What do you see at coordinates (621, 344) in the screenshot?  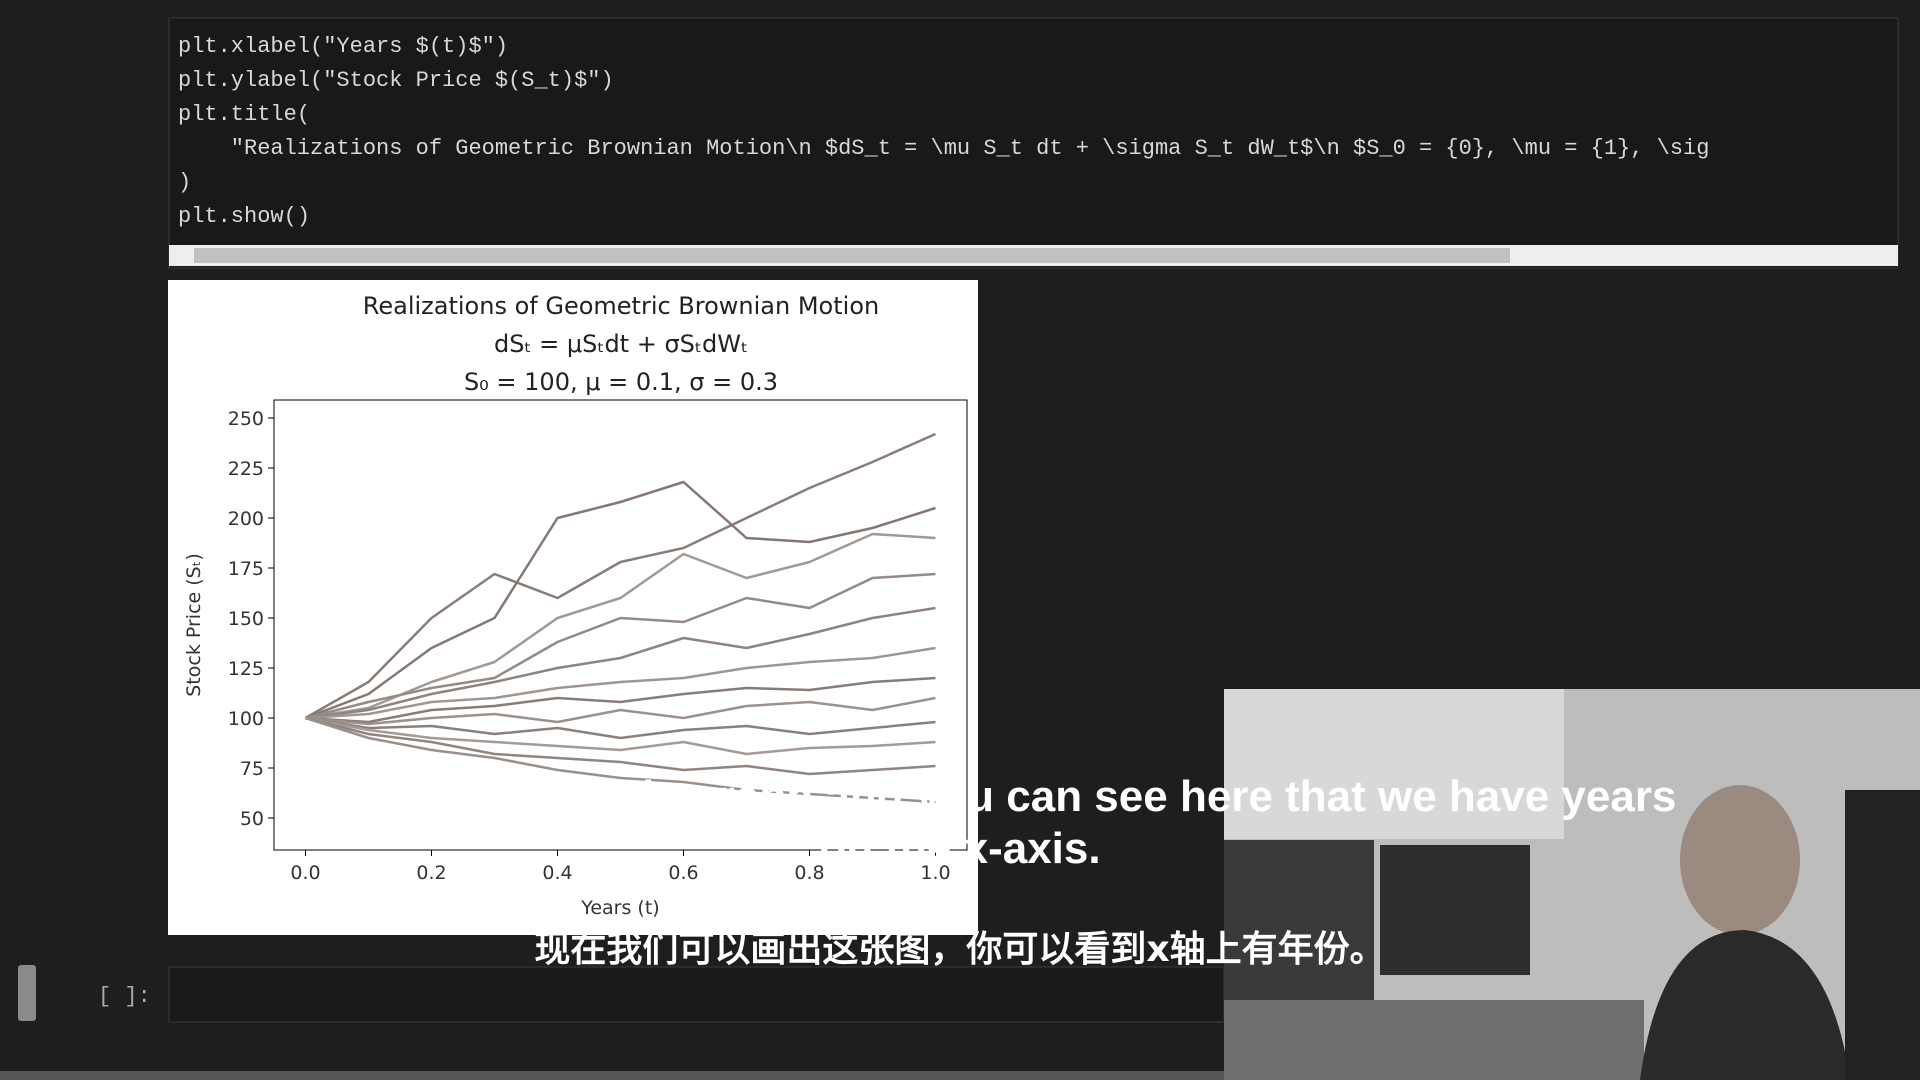 I see `chart-title: dSₜ = μSₜdt + σSₜdWₜ` at bounding box center [621, 344].